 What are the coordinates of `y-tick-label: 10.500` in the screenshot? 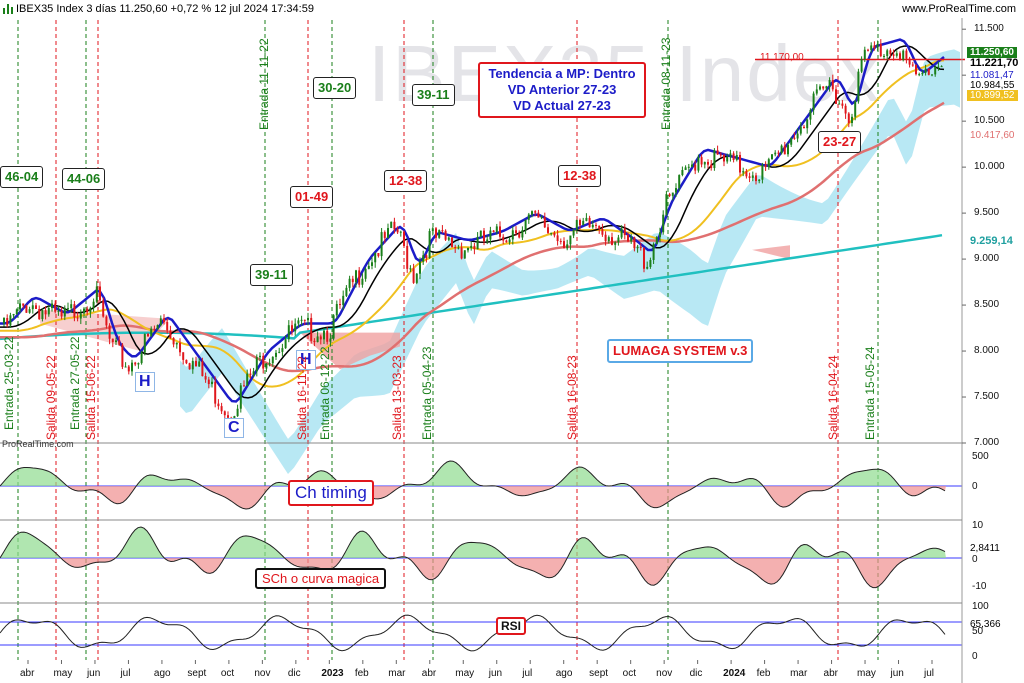 It's located at (989, 121).